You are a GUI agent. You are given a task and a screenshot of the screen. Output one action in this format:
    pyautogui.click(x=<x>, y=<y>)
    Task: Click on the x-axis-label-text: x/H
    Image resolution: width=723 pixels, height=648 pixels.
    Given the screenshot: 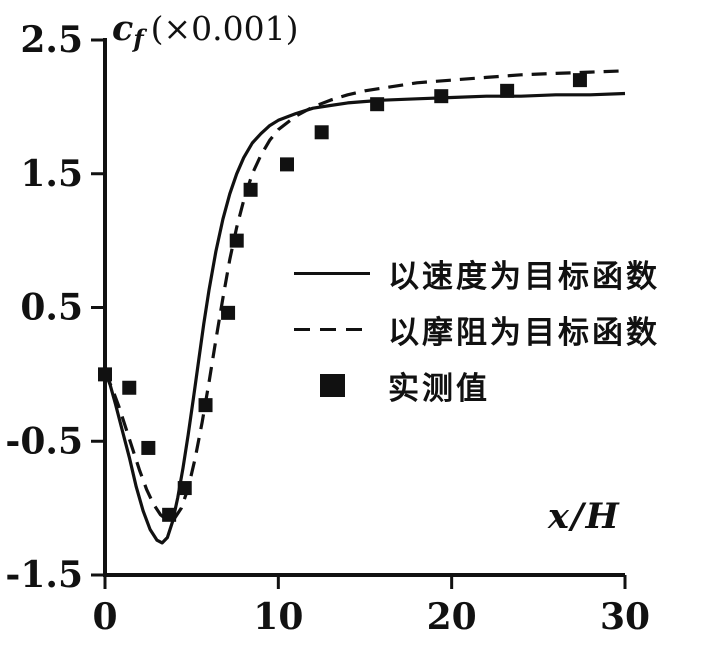 What is the action you would take?
    pyautogui.click(x=584, y=516)
    